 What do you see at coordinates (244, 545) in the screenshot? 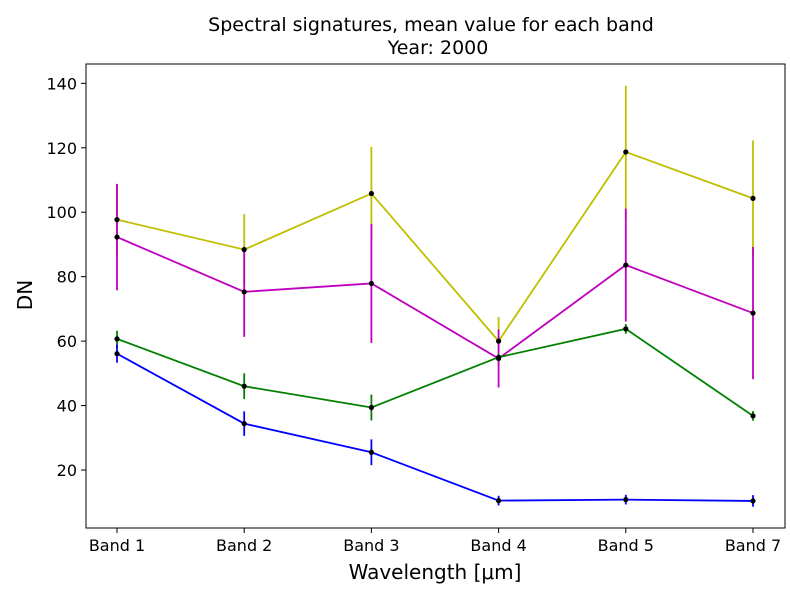
I see `x-tick-label: Band 2` at bounding box center [244, 545].